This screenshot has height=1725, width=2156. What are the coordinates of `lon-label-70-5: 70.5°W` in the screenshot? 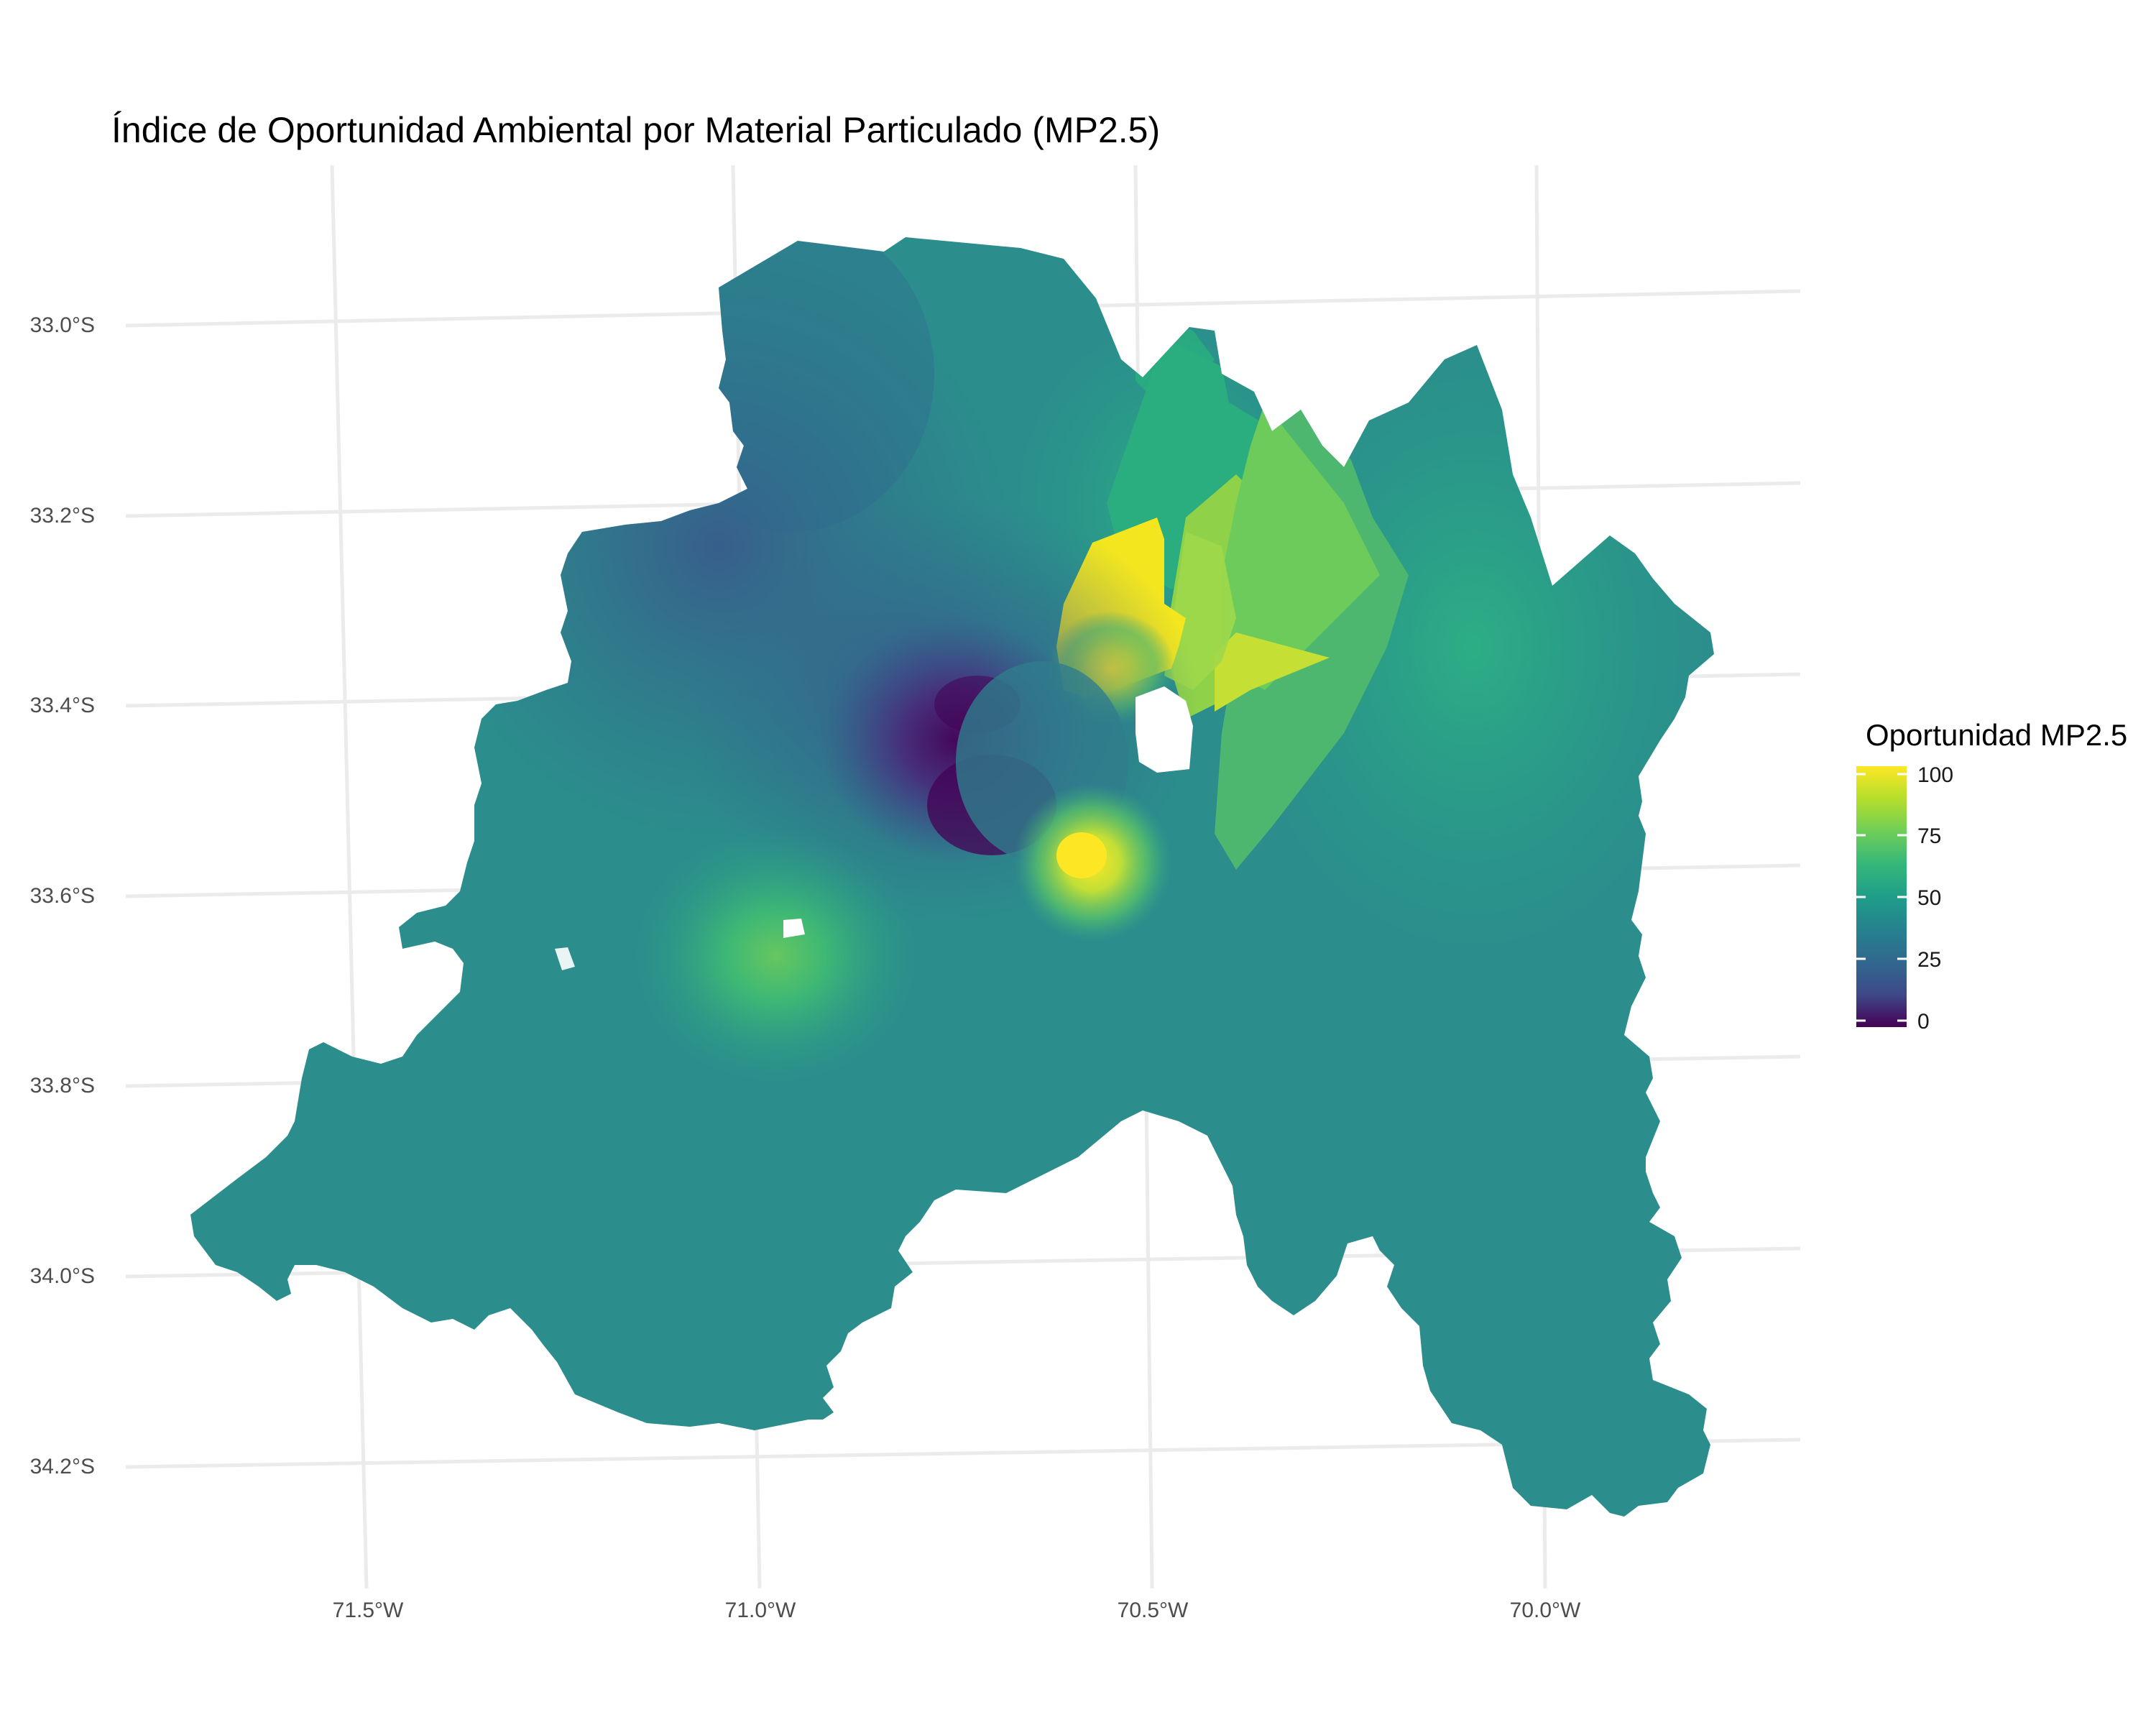 It's located at (1153, 1610).